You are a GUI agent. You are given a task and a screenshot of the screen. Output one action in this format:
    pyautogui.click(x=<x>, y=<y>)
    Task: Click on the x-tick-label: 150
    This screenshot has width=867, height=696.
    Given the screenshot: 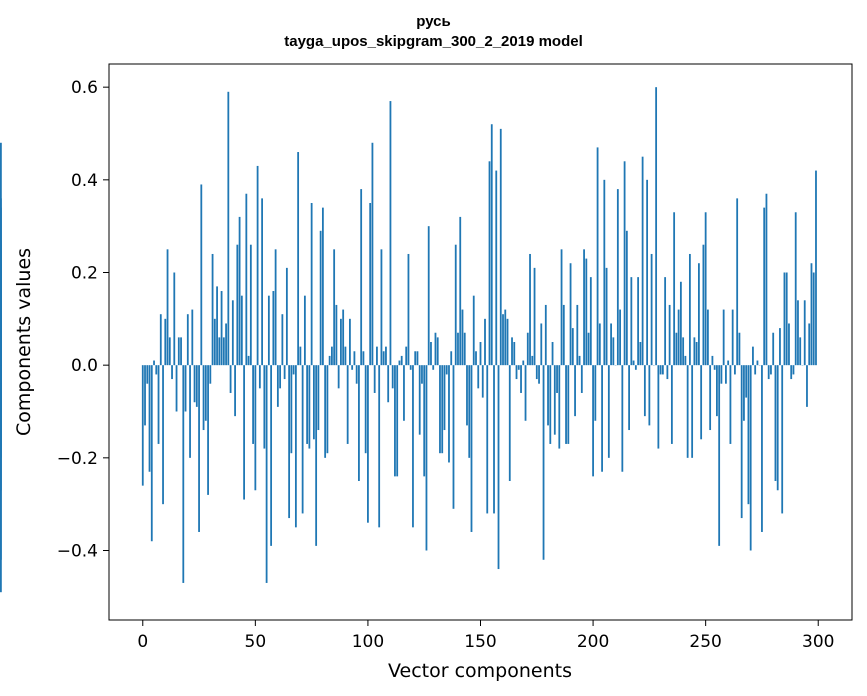 What is the action you would take?
    pyautogui.click(x=480, y=642)
    